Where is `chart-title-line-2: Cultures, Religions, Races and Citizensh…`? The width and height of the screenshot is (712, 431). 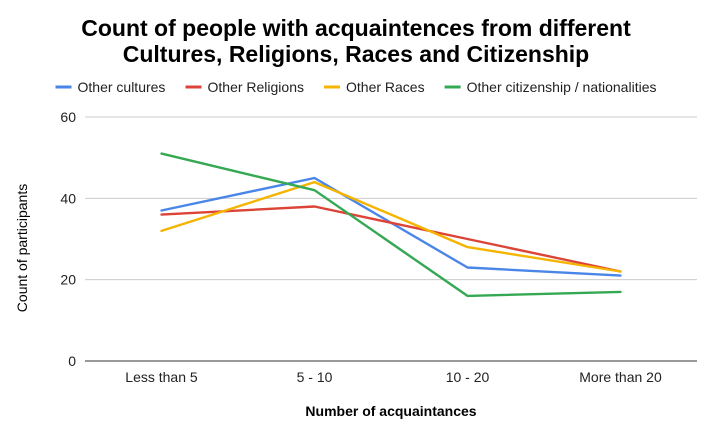
chart-title-line-2: Cultures, Religions, Races and Citizensh… is located at coordinates (356, 54).